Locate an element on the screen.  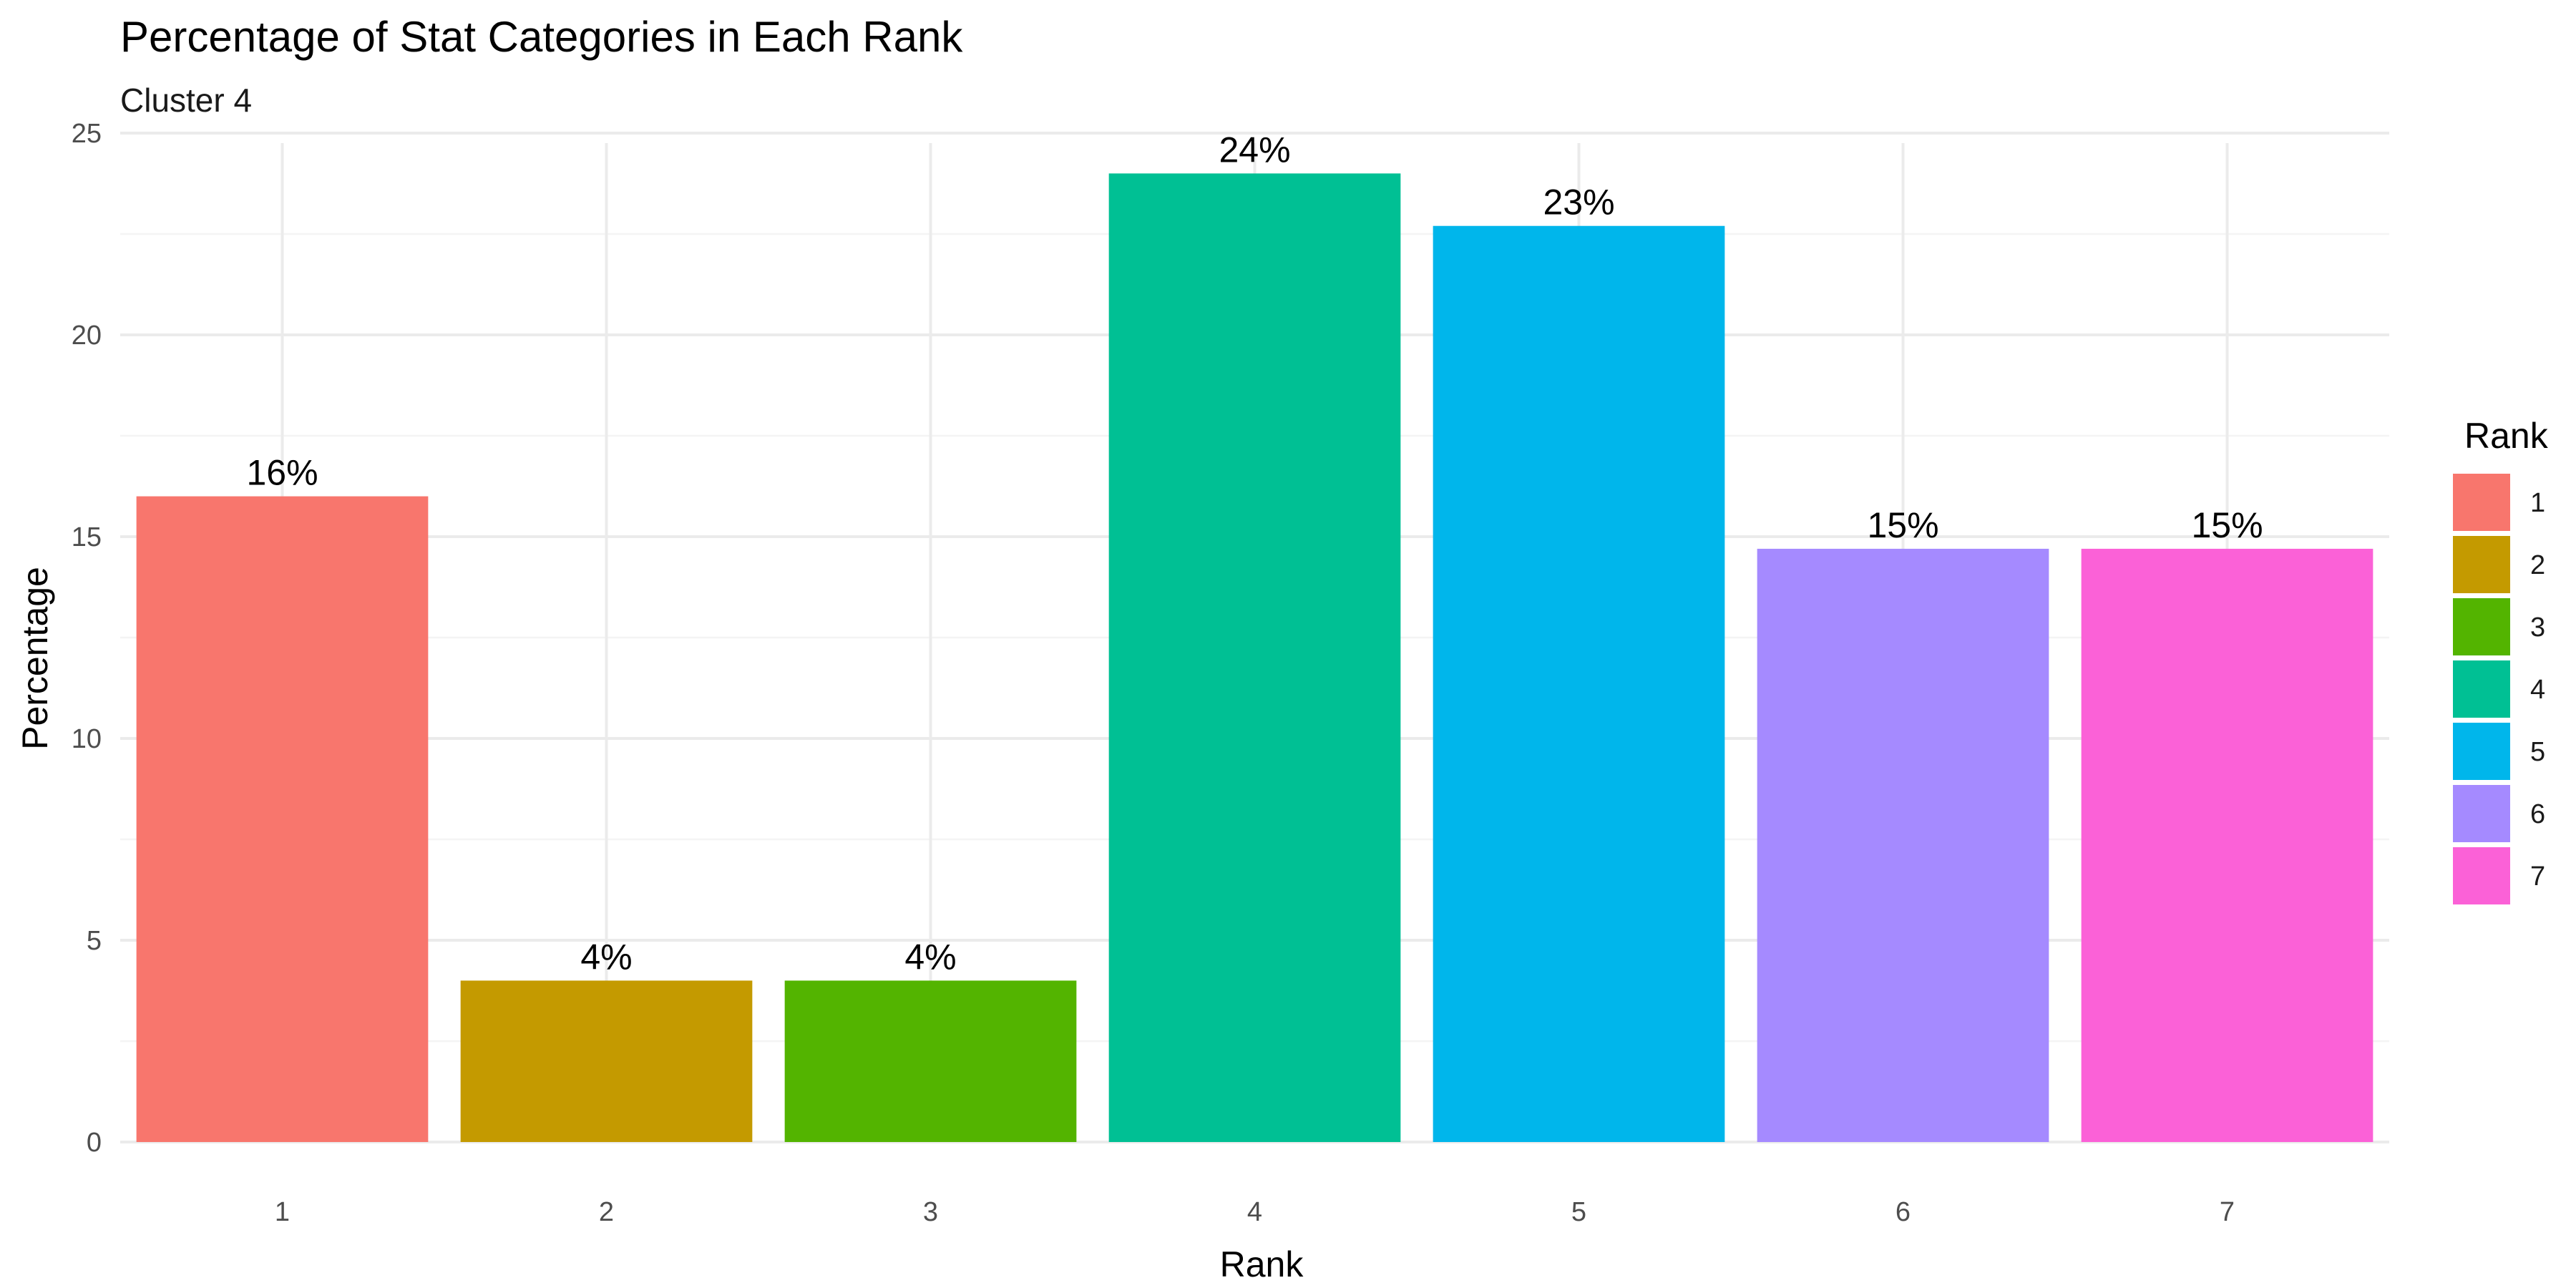
legend-label-5: 5 is located at coordinates (2537, 752).